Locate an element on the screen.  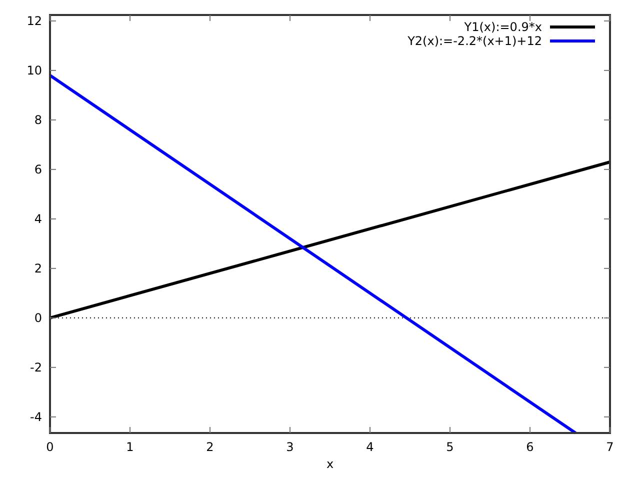
y-tick-label: 10 is located at coordinates (34, 70).